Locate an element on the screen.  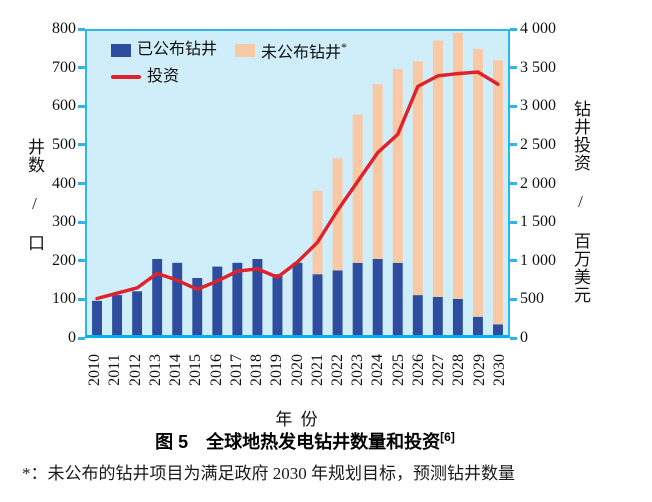
legend-row-bars: 已公布钻井 未公布钻井* is located at coordinates (234, 50).